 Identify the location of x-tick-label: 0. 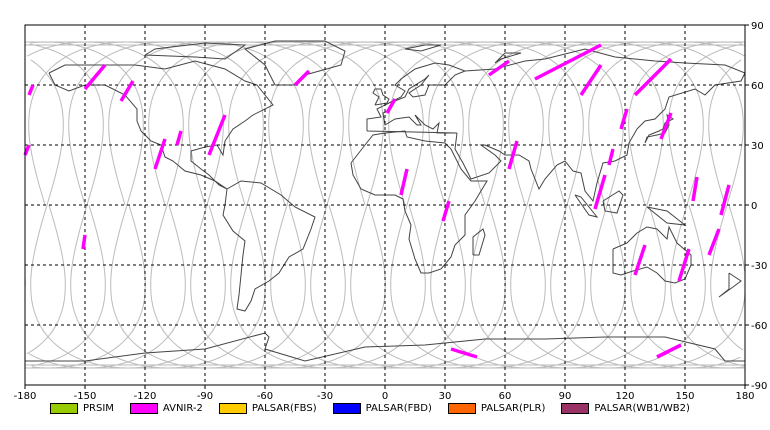
(385, 396).